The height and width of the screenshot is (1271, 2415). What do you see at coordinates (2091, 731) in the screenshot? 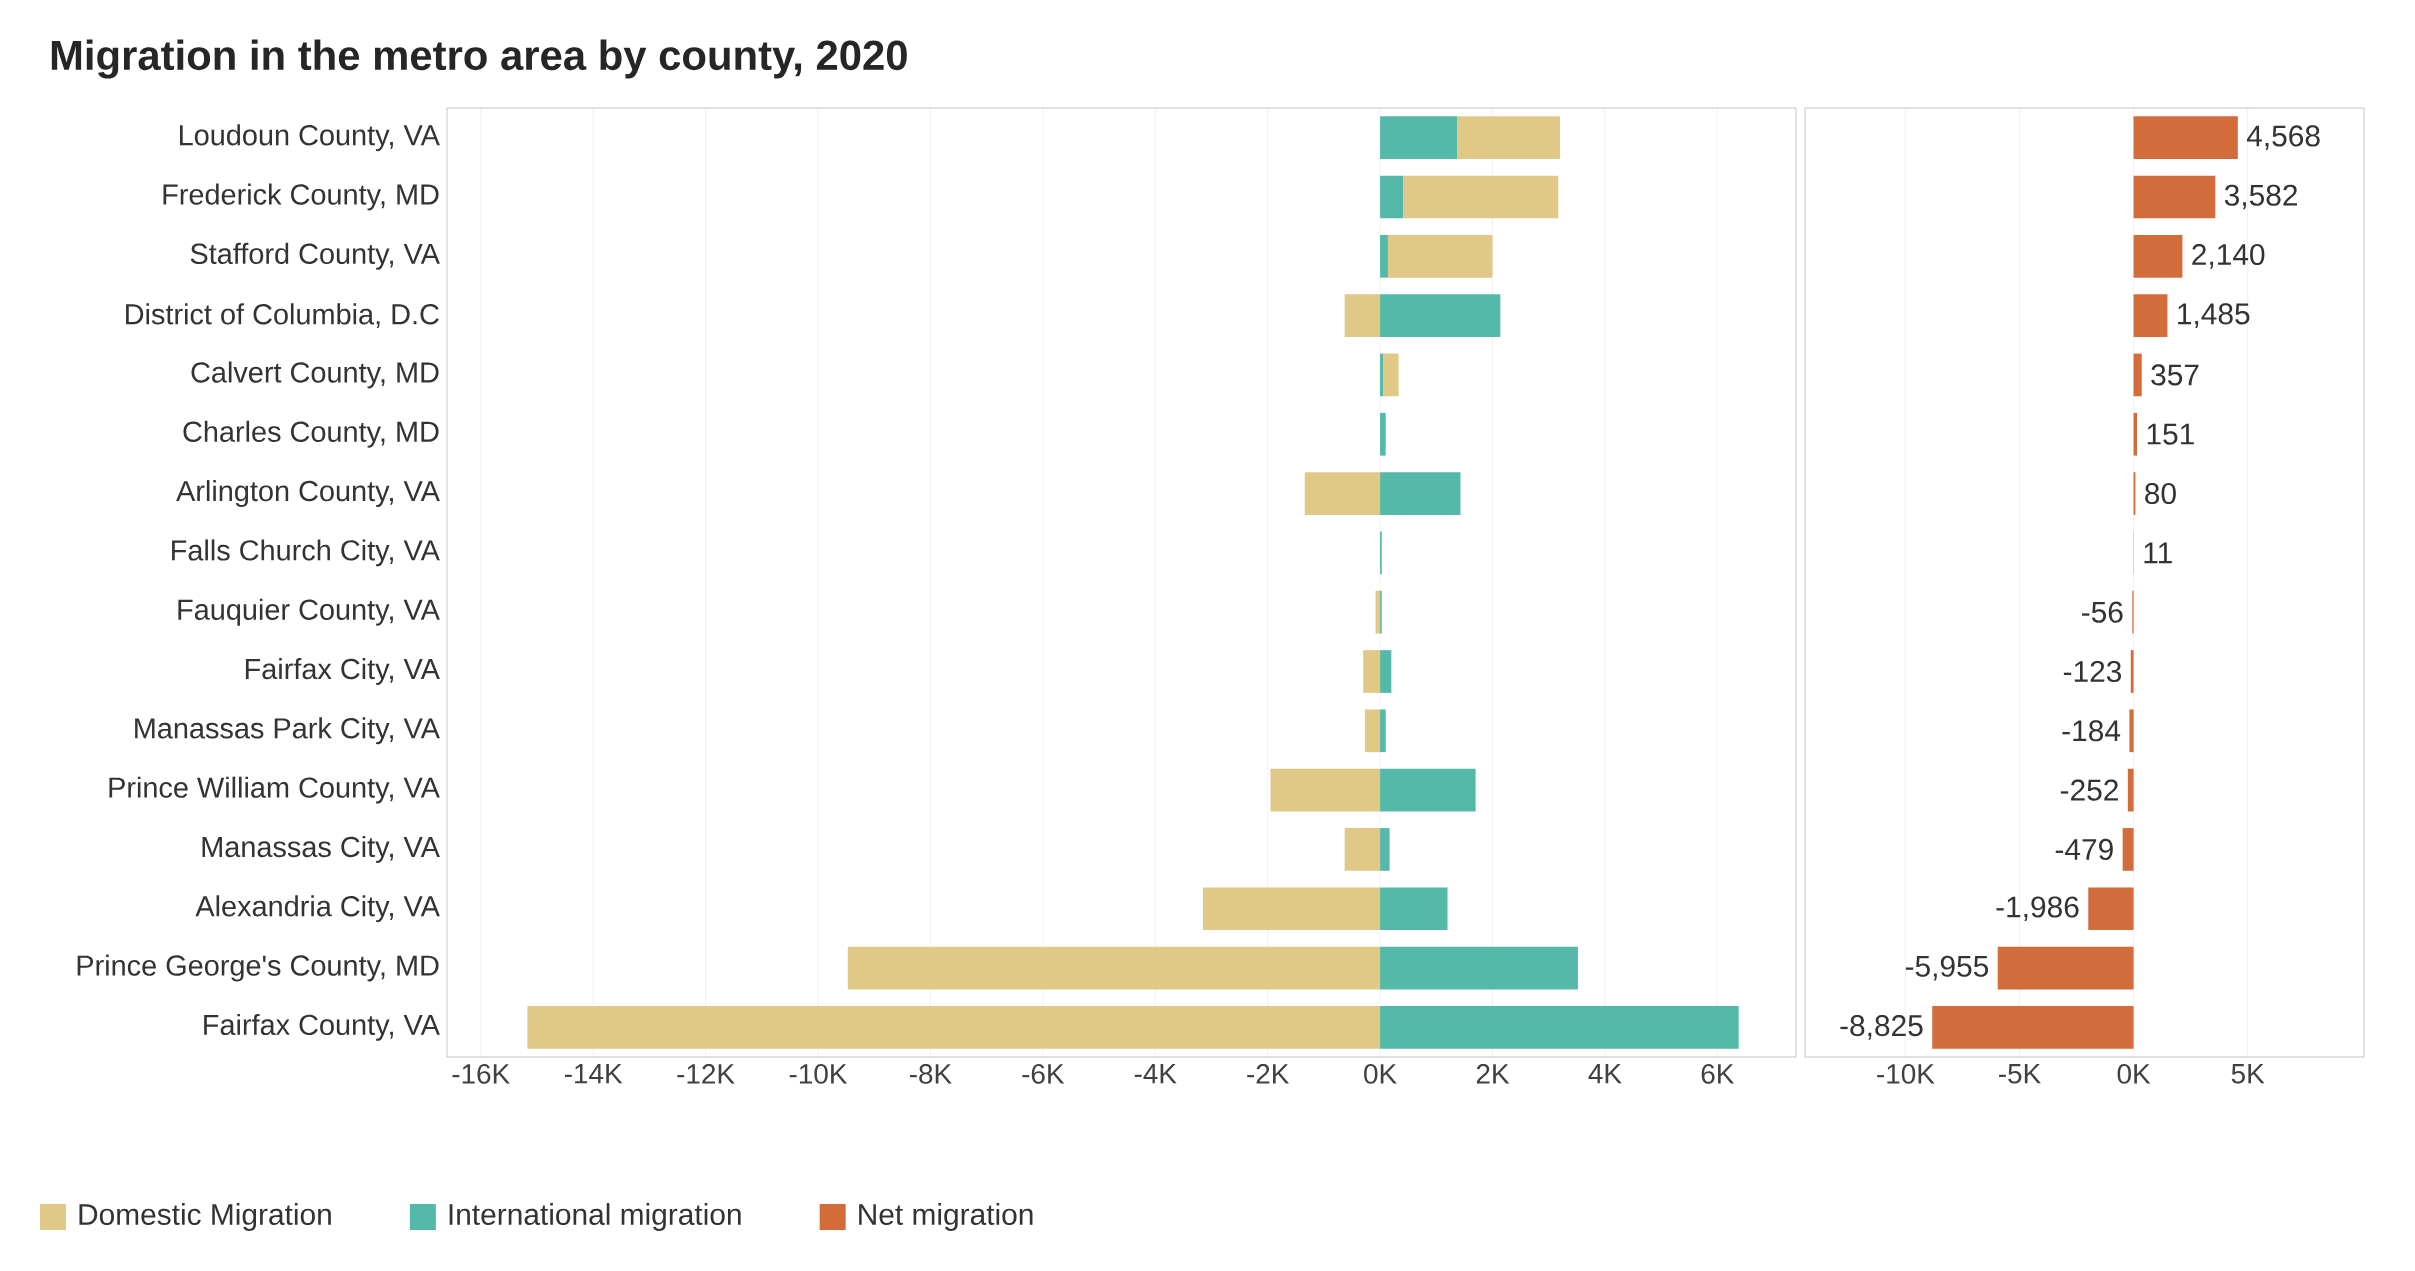
I see `data-label: -184` at bounding box center [2091, 731].